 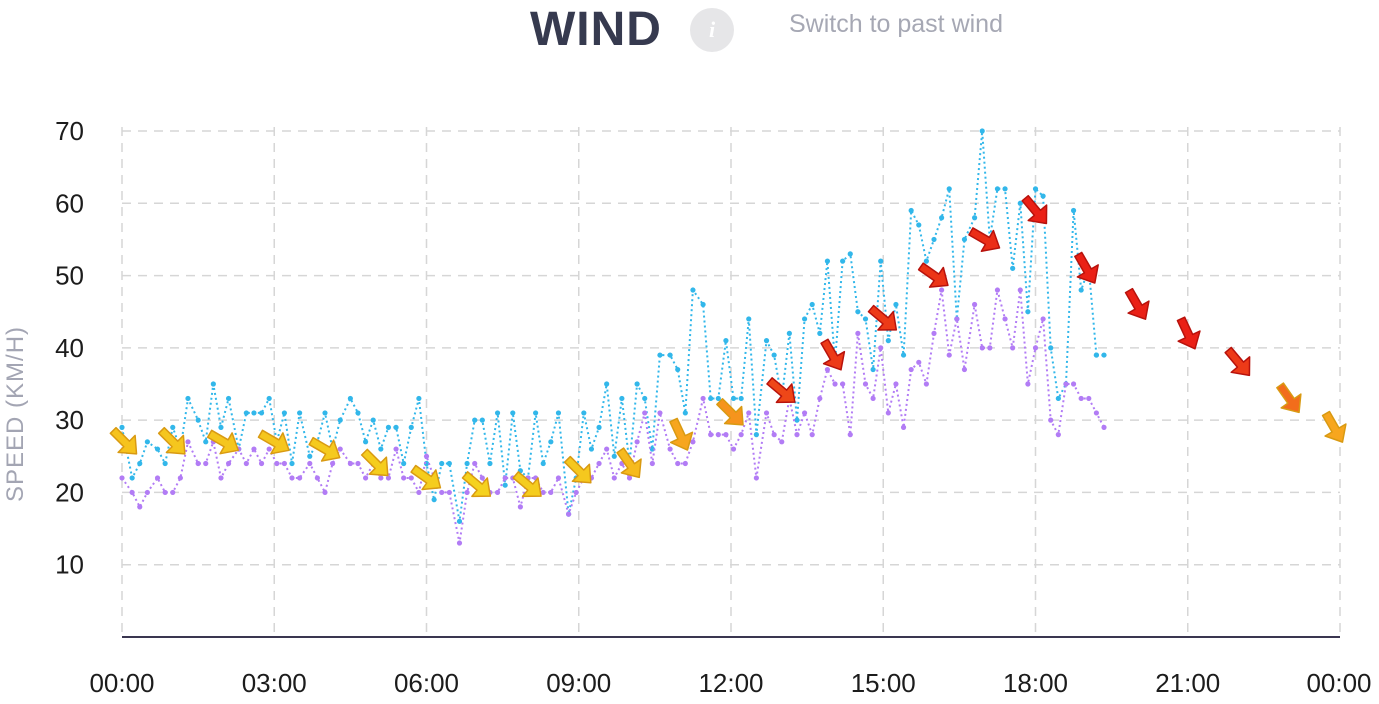 What do you see at coordinates (69, 492) in the screenshot?
I see `y-tick-label: 20` at bounding box center [69, 492].